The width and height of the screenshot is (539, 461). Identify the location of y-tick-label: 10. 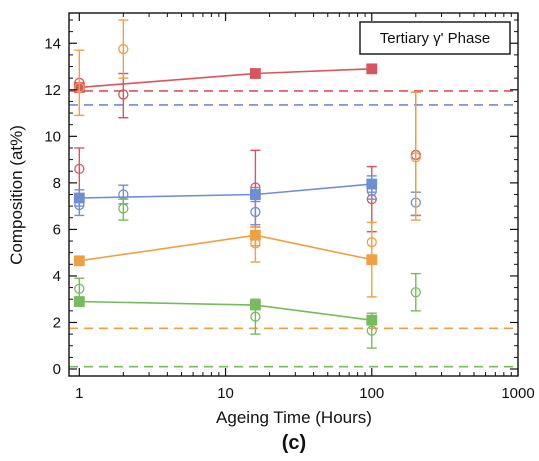
(52, 136).